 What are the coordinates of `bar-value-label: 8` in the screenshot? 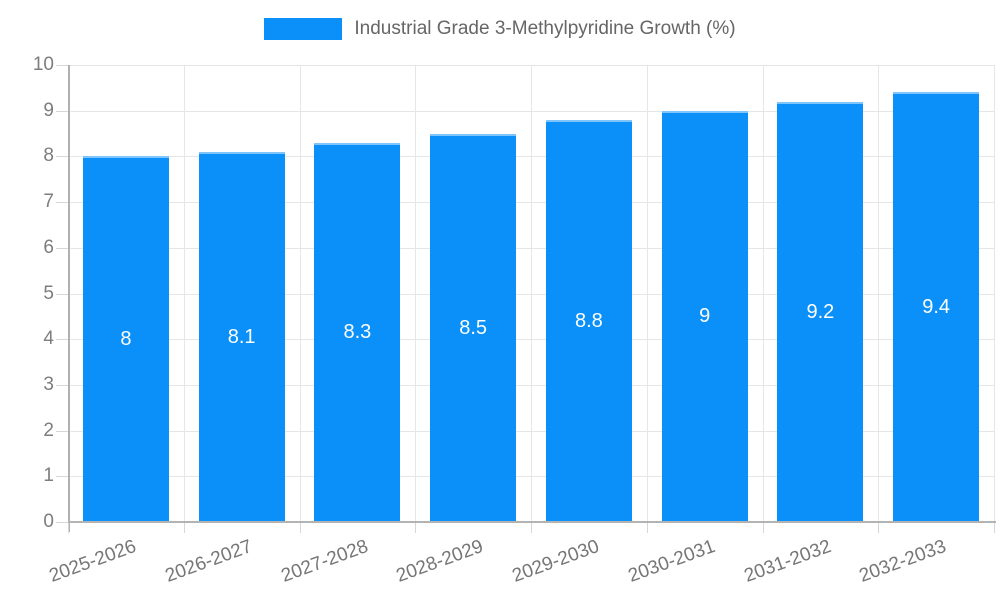 It's located at (126, 339).